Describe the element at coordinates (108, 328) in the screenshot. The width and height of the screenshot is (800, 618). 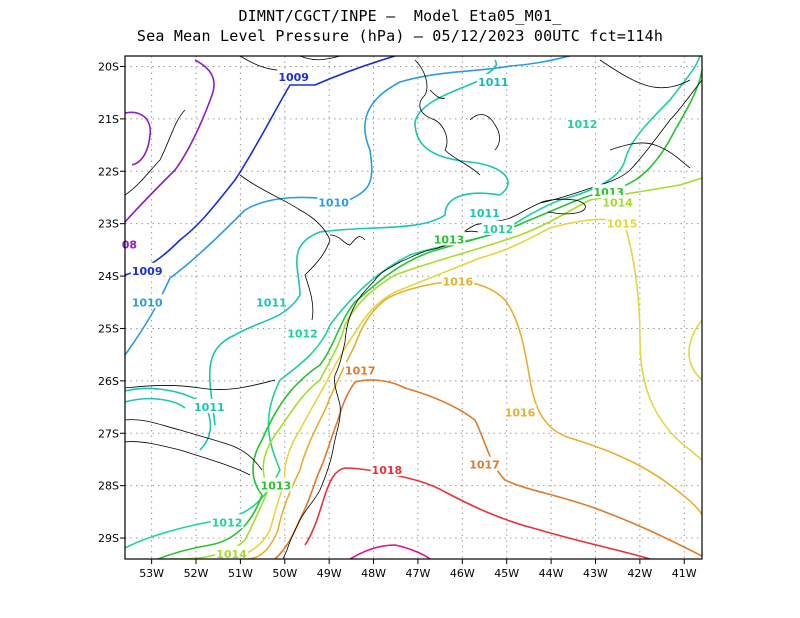
I see `y-tick-label: 25S` at that location.